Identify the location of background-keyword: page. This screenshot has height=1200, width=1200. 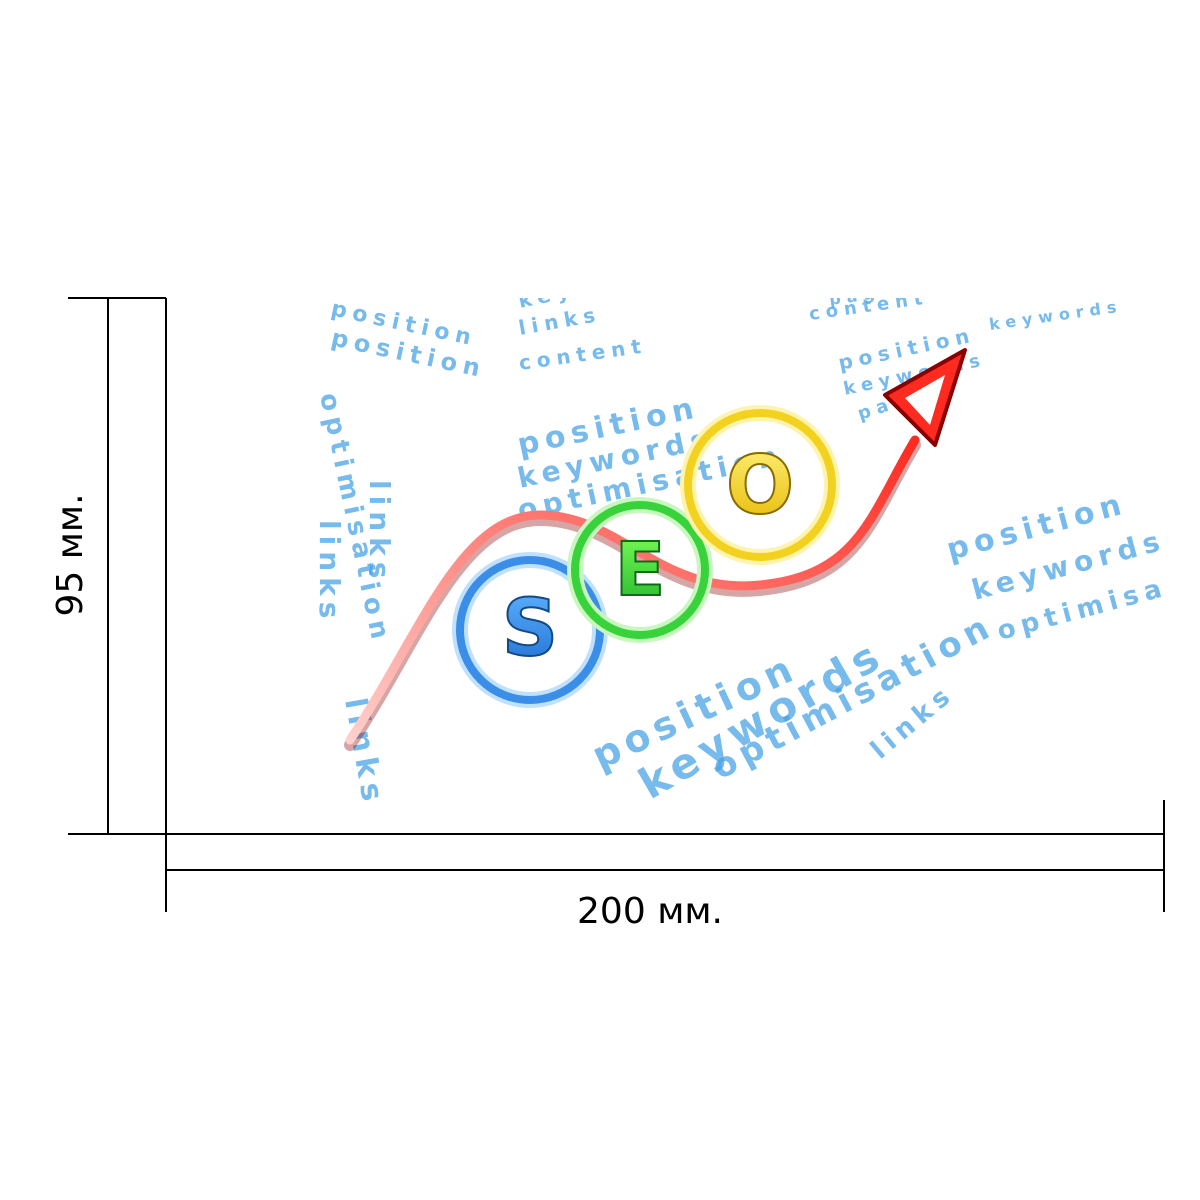
(863, 295).